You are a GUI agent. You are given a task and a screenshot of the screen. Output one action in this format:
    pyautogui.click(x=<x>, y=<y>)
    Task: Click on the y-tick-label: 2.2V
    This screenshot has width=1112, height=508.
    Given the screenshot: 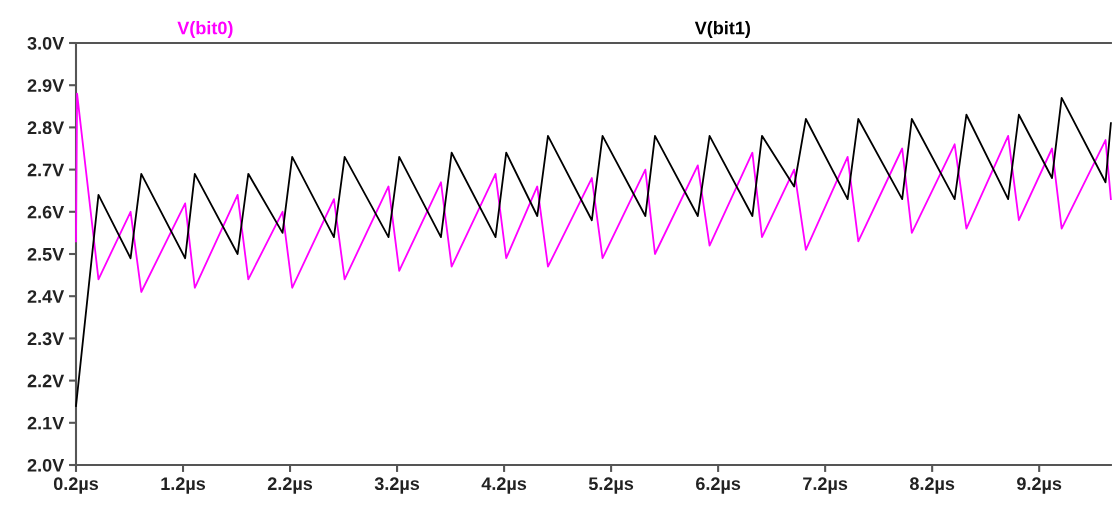 What is the action you would take?
    pyautogui.click(x=46, y=381)
    